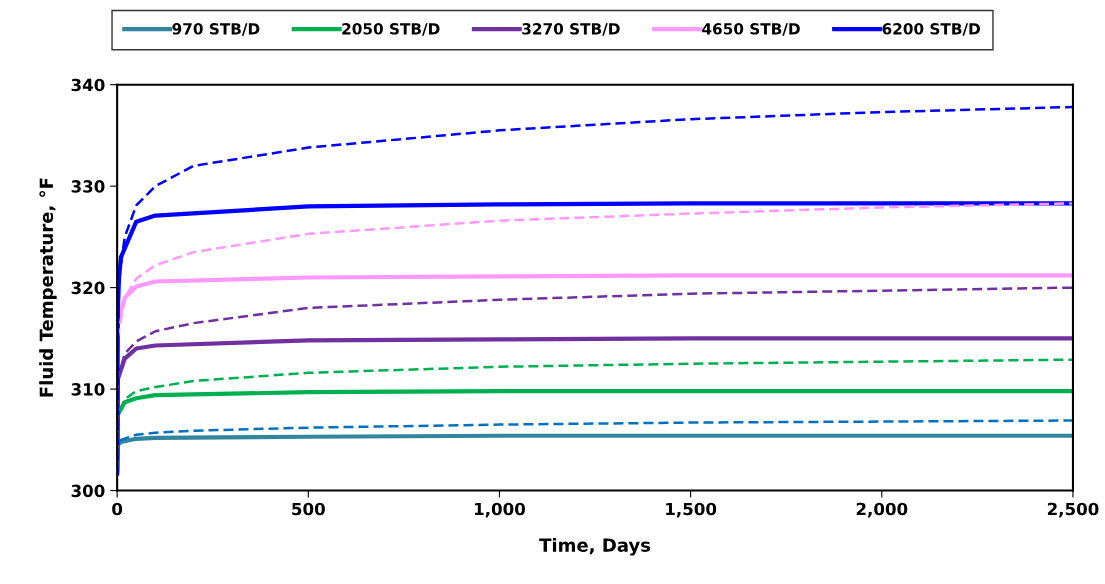 This screenshot has width=1105, height=584. What do you see at coordinates (931, 29) in the screenshot?
I see `legend-label: 6200 STB/D` at bounding box center [931, 29].